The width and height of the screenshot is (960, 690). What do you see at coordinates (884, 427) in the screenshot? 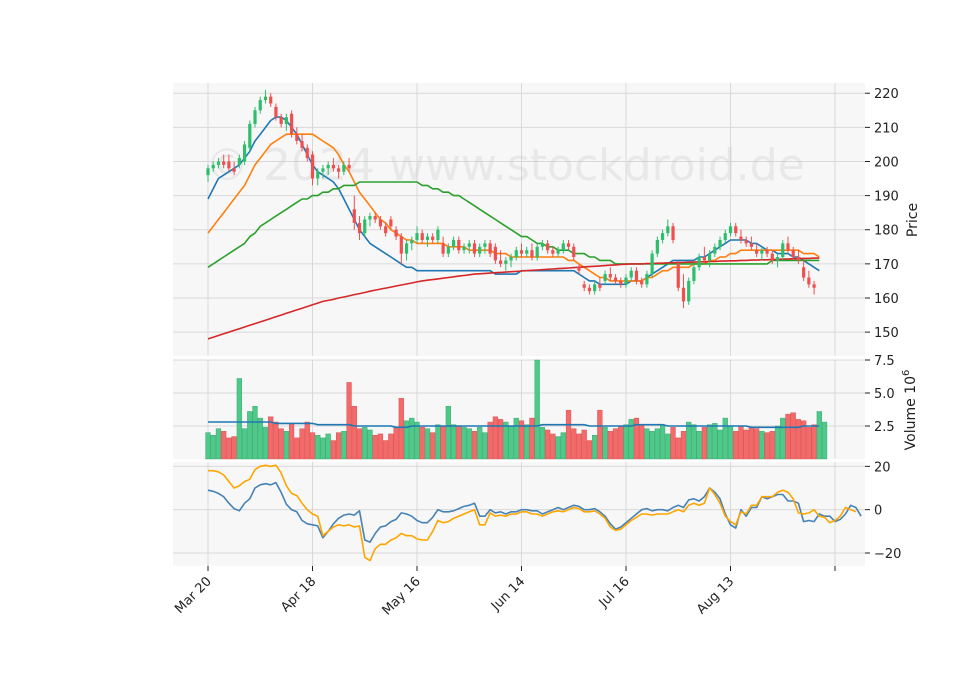
I see `volume-y-tick-label-0: 2.5` at bounding box center [884, 427].